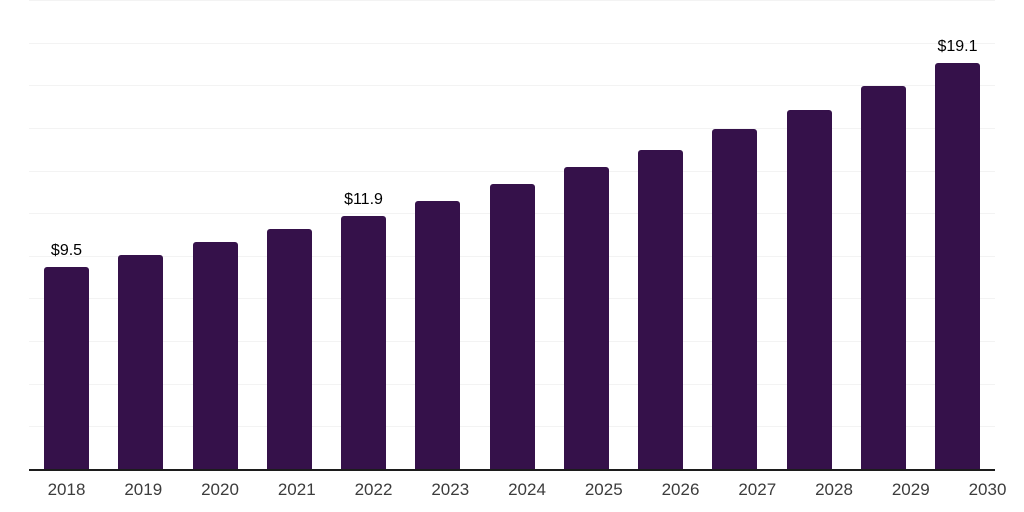  What do you see at coordinates (957, 46) in the screenshot?
I see `bar-value-label-2030: $19.1` at bounding box center [957, 46].